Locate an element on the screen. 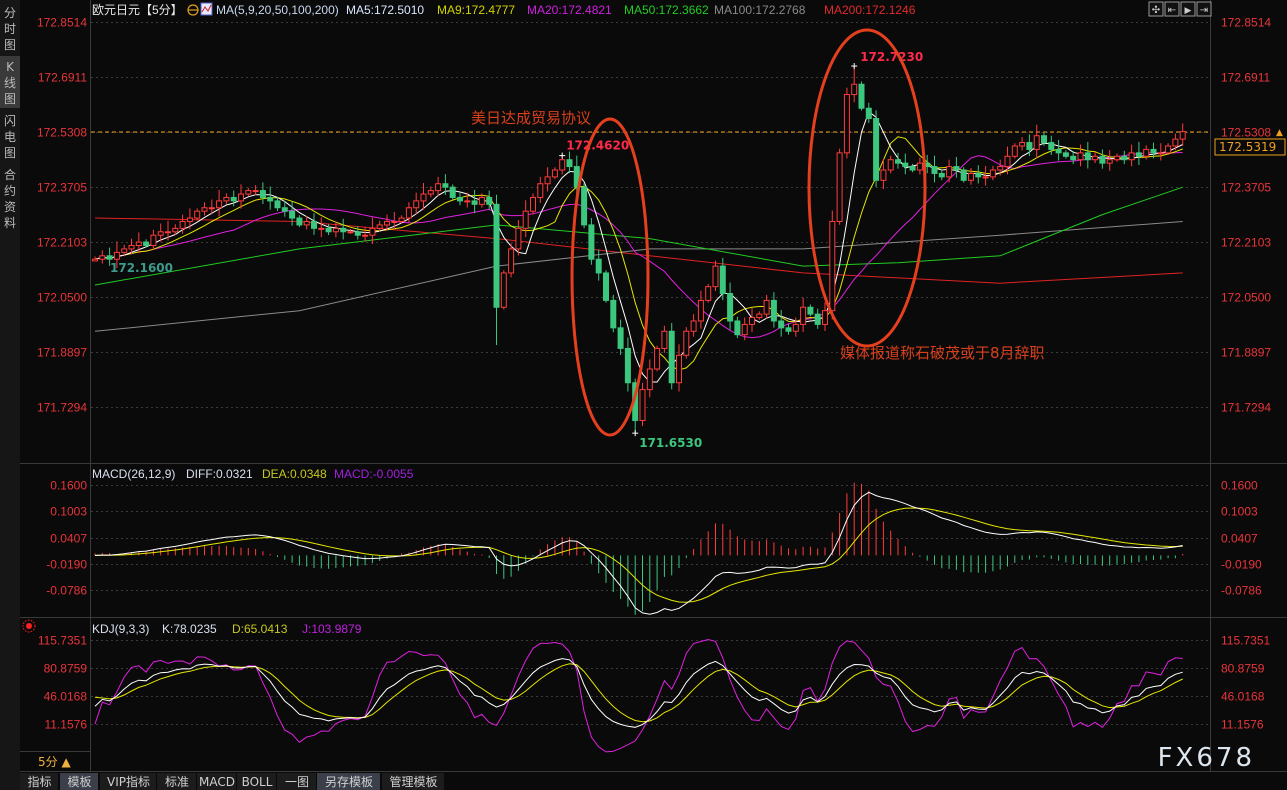 The image size is (1287, 790). sidebar-tab-3-char: 合 is located at coordinates (10, 174).